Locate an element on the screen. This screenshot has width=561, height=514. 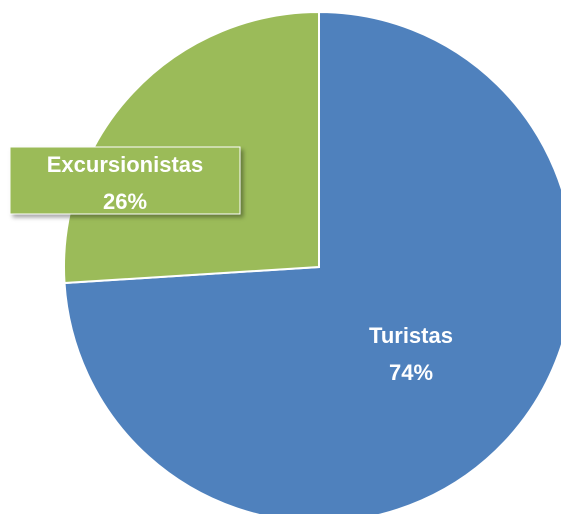
data-label-name: Excursionistas is located at coordinates (125, 164).